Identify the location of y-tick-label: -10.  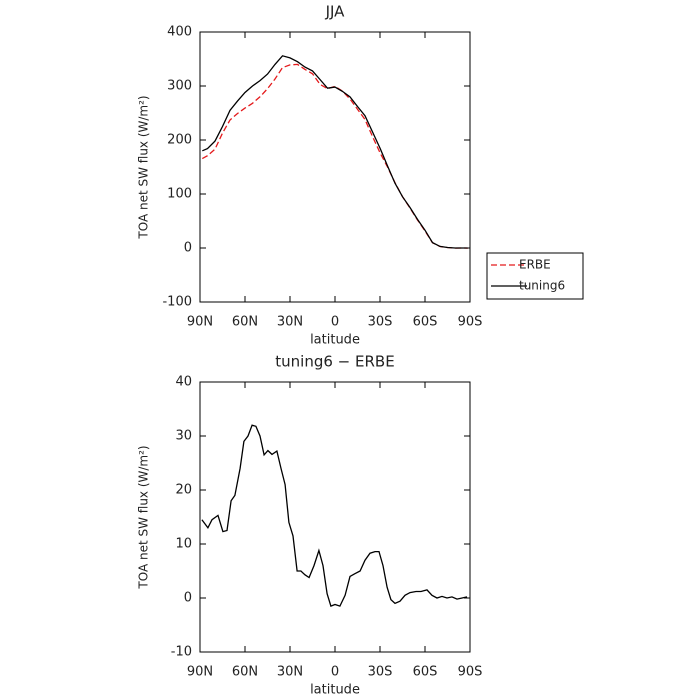
(181, 652).